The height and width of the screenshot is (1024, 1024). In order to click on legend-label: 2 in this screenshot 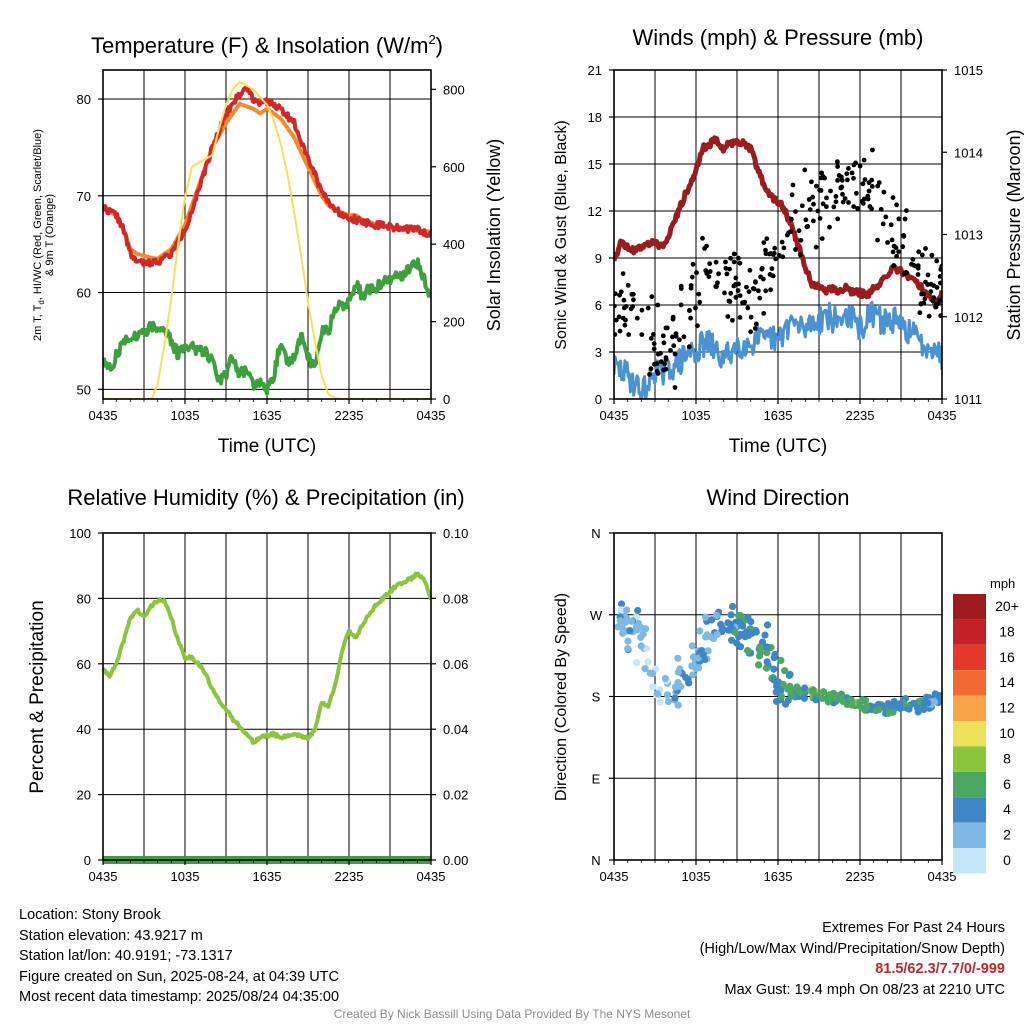, I will do `click(1007, 835)`.